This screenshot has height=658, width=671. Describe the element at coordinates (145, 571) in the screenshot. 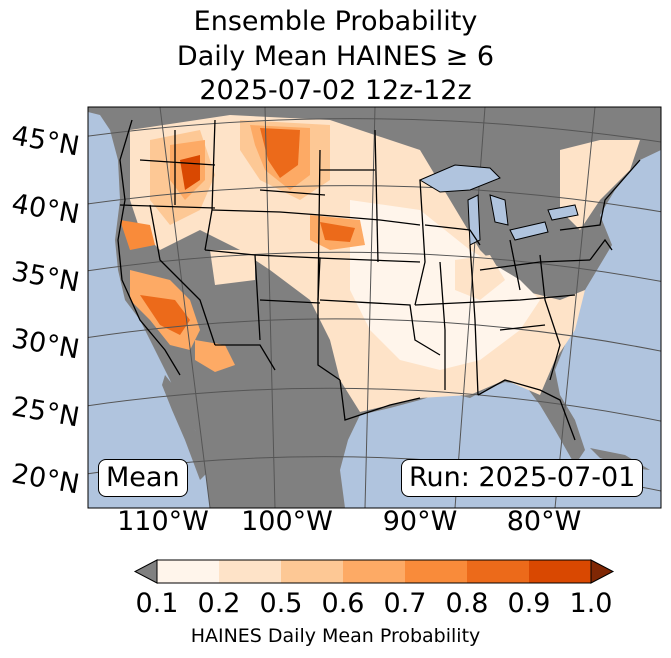

I see `colorbar-under-arrow` at that location.